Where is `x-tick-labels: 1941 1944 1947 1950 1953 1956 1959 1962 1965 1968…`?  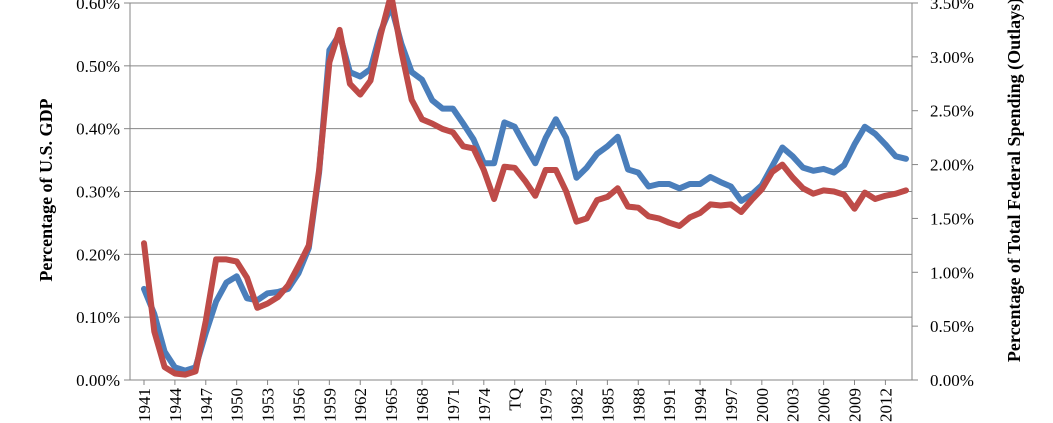
x-tick-labels: 1941 1944 1947 1950 1953 1956 1959 1962 1965 1968… is located at coordinates (515, 405).